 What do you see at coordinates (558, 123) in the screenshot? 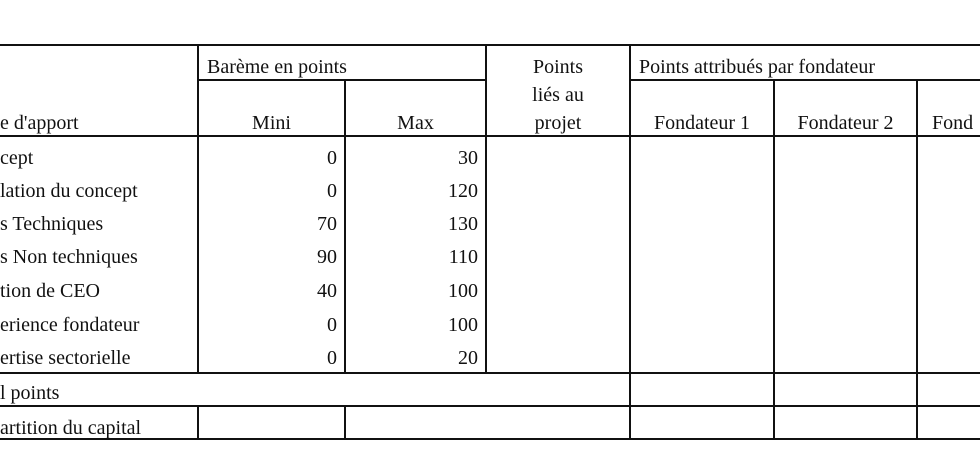
I see `projet-header-line3: projet` at bounding box center [558, 123].